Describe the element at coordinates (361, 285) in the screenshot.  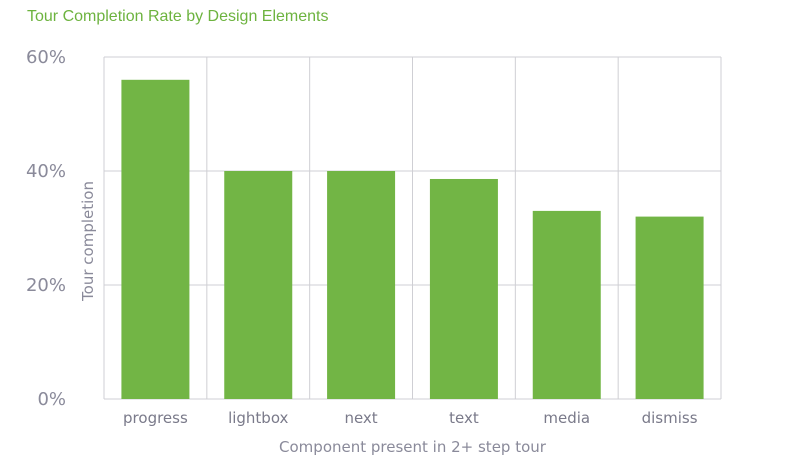
I see `bar-next` at that location.